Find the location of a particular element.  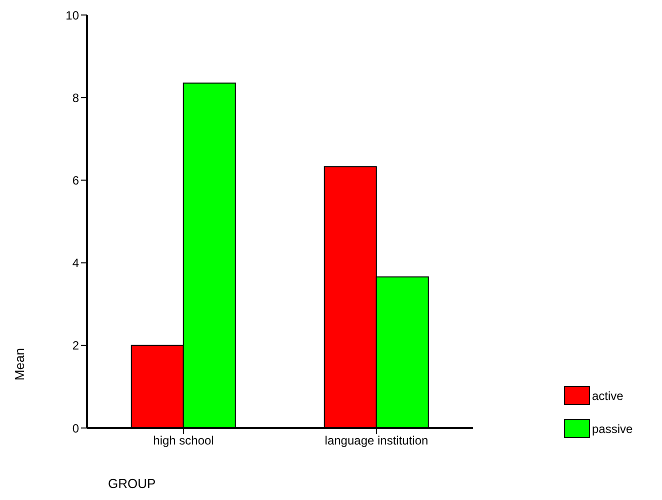

y-tick-label: 8 is located at coordinates (76, 97).